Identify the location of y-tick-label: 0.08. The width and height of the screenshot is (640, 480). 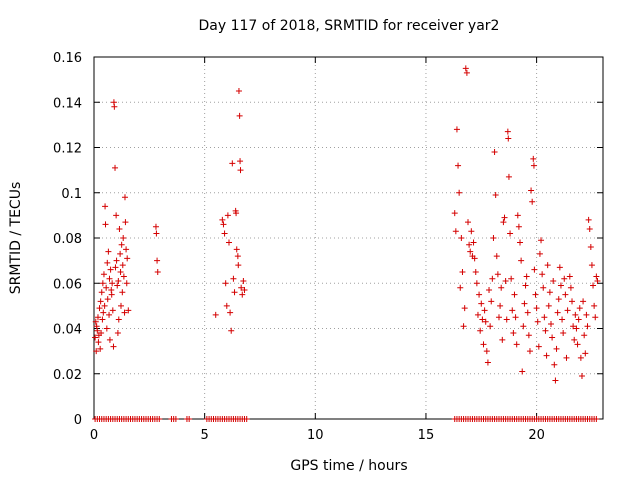
(67, 239).